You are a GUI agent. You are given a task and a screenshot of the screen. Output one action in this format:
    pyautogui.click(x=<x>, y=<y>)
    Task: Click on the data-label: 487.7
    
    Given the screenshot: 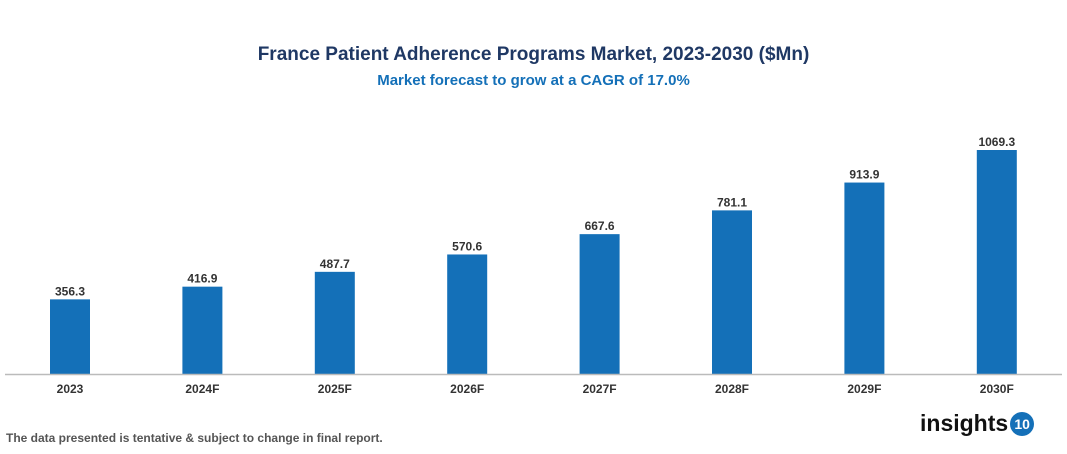 What is the action you would take?
    pyautogui.click(x=335, y=264)
    